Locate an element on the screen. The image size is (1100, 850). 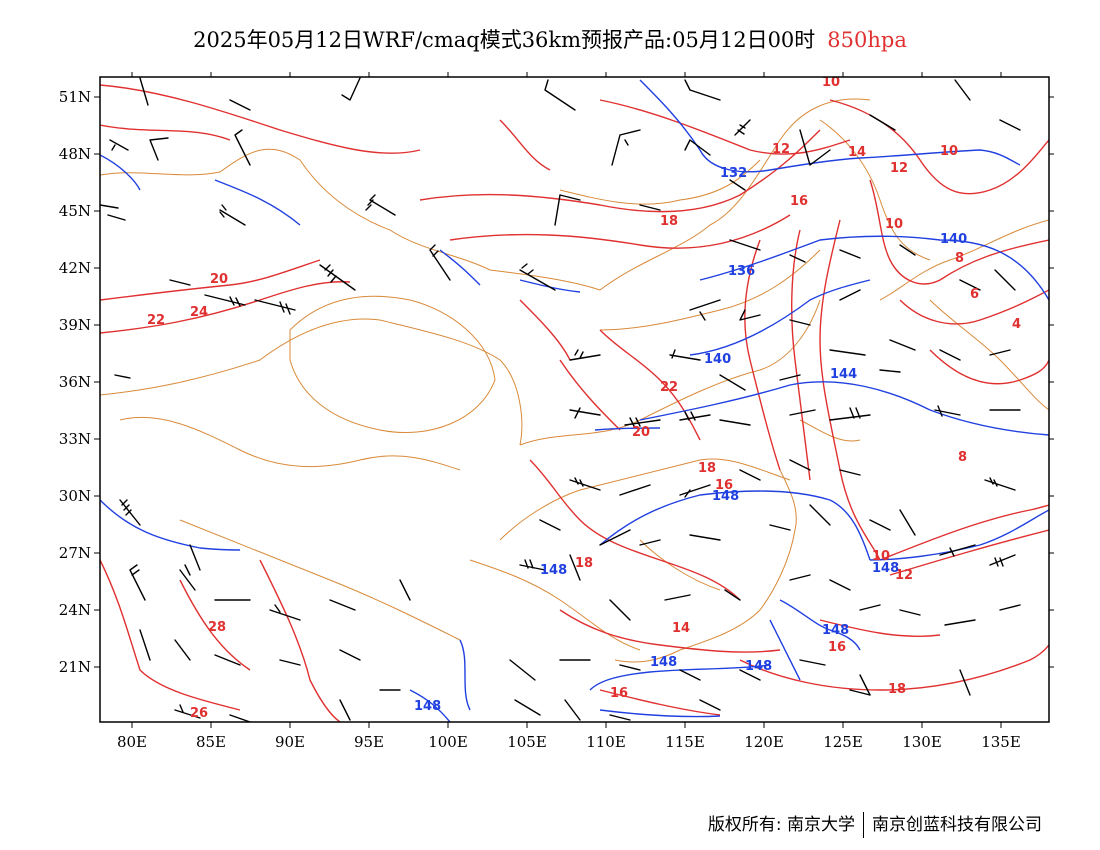
height-label: 132 is located at coordinates (733, 173).